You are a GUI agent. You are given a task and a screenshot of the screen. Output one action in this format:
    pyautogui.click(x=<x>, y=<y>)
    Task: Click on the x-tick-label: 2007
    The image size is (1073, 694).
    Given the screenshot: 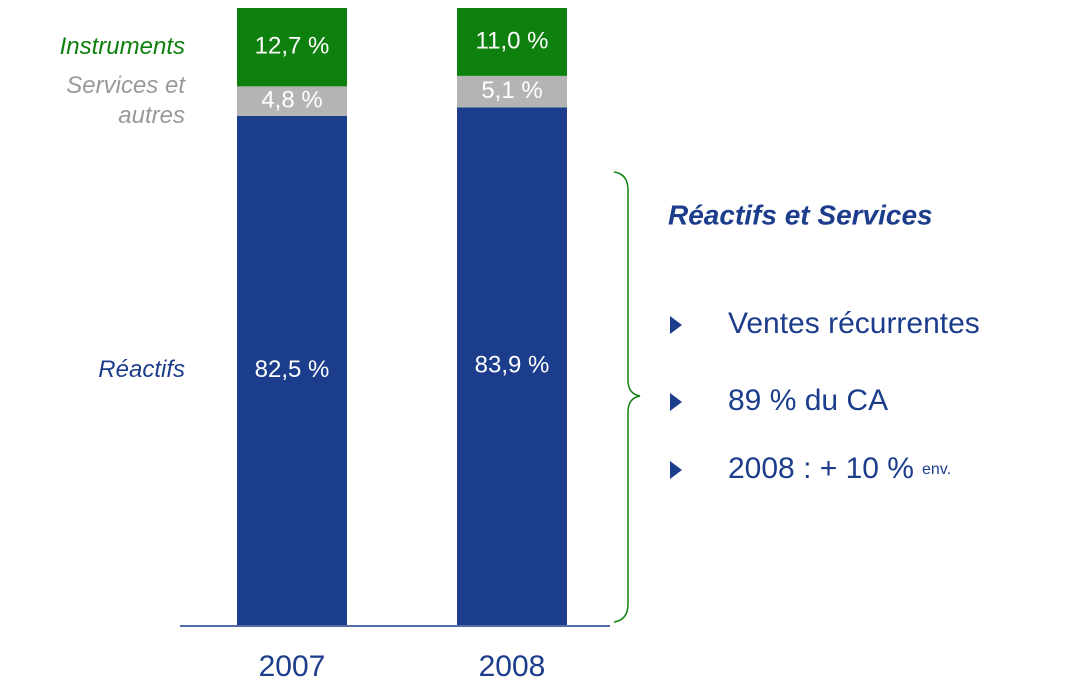 What is the action you would take?
    pyautogui.click(x=292, y=666)
    